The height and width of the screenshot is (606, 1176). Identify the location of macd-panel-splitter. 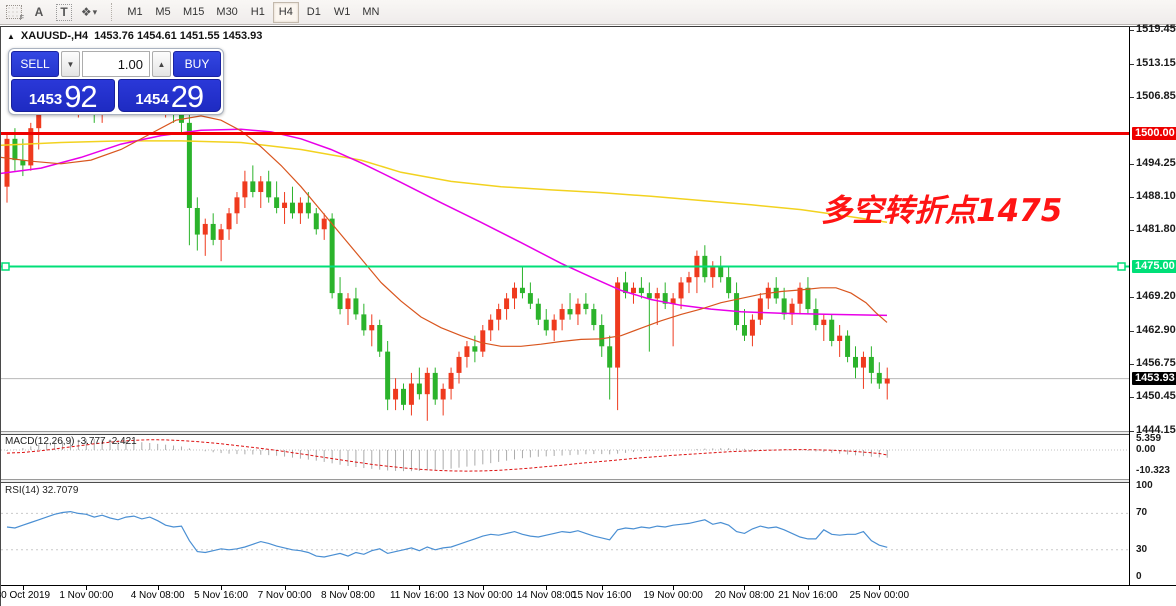
(588, 433).